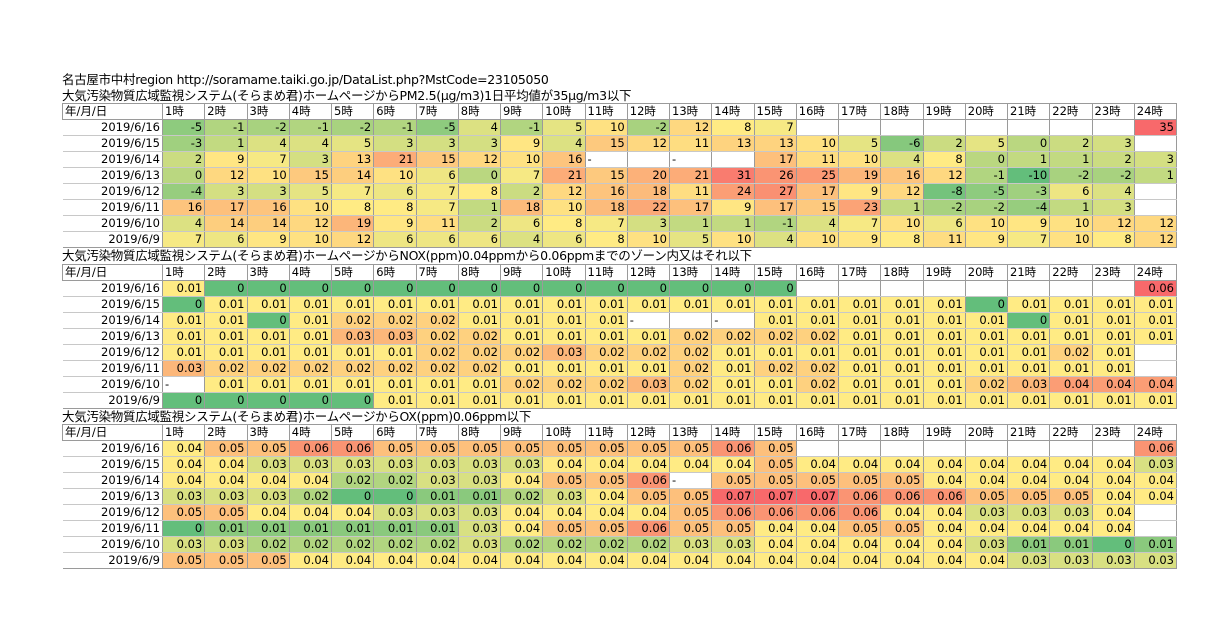 The image size is (1228, 625). Describe the element at coordinates (112, 223) in the screenshot. I see `date-cell: 2019/6/10` at that location.